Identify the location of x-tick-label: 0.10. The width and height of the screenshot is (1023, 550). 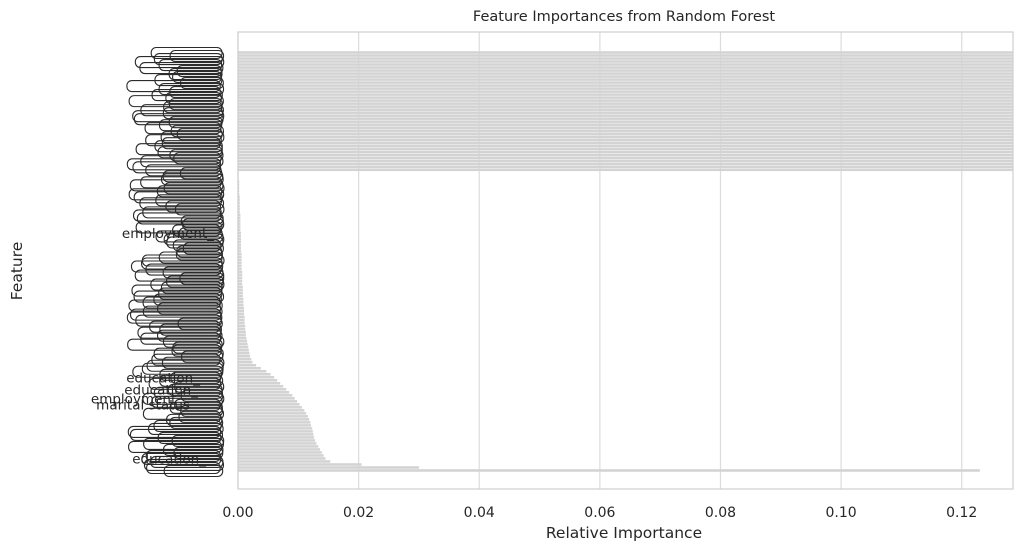
(841, 513).